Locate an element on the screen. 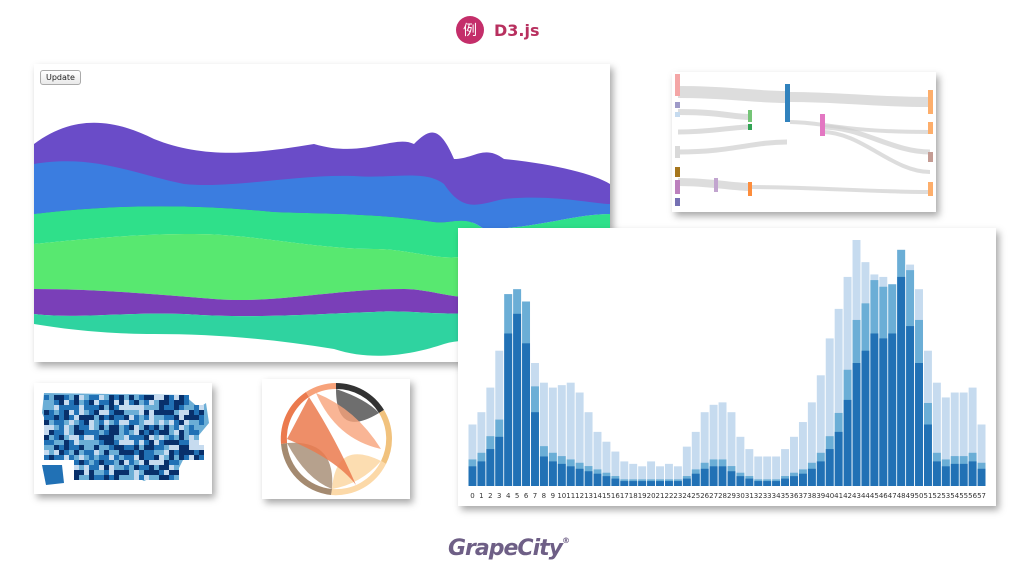 The width and height of the screenshot is (1024, 576). x-tick-label: 14 is located at coordinates (597, 496).